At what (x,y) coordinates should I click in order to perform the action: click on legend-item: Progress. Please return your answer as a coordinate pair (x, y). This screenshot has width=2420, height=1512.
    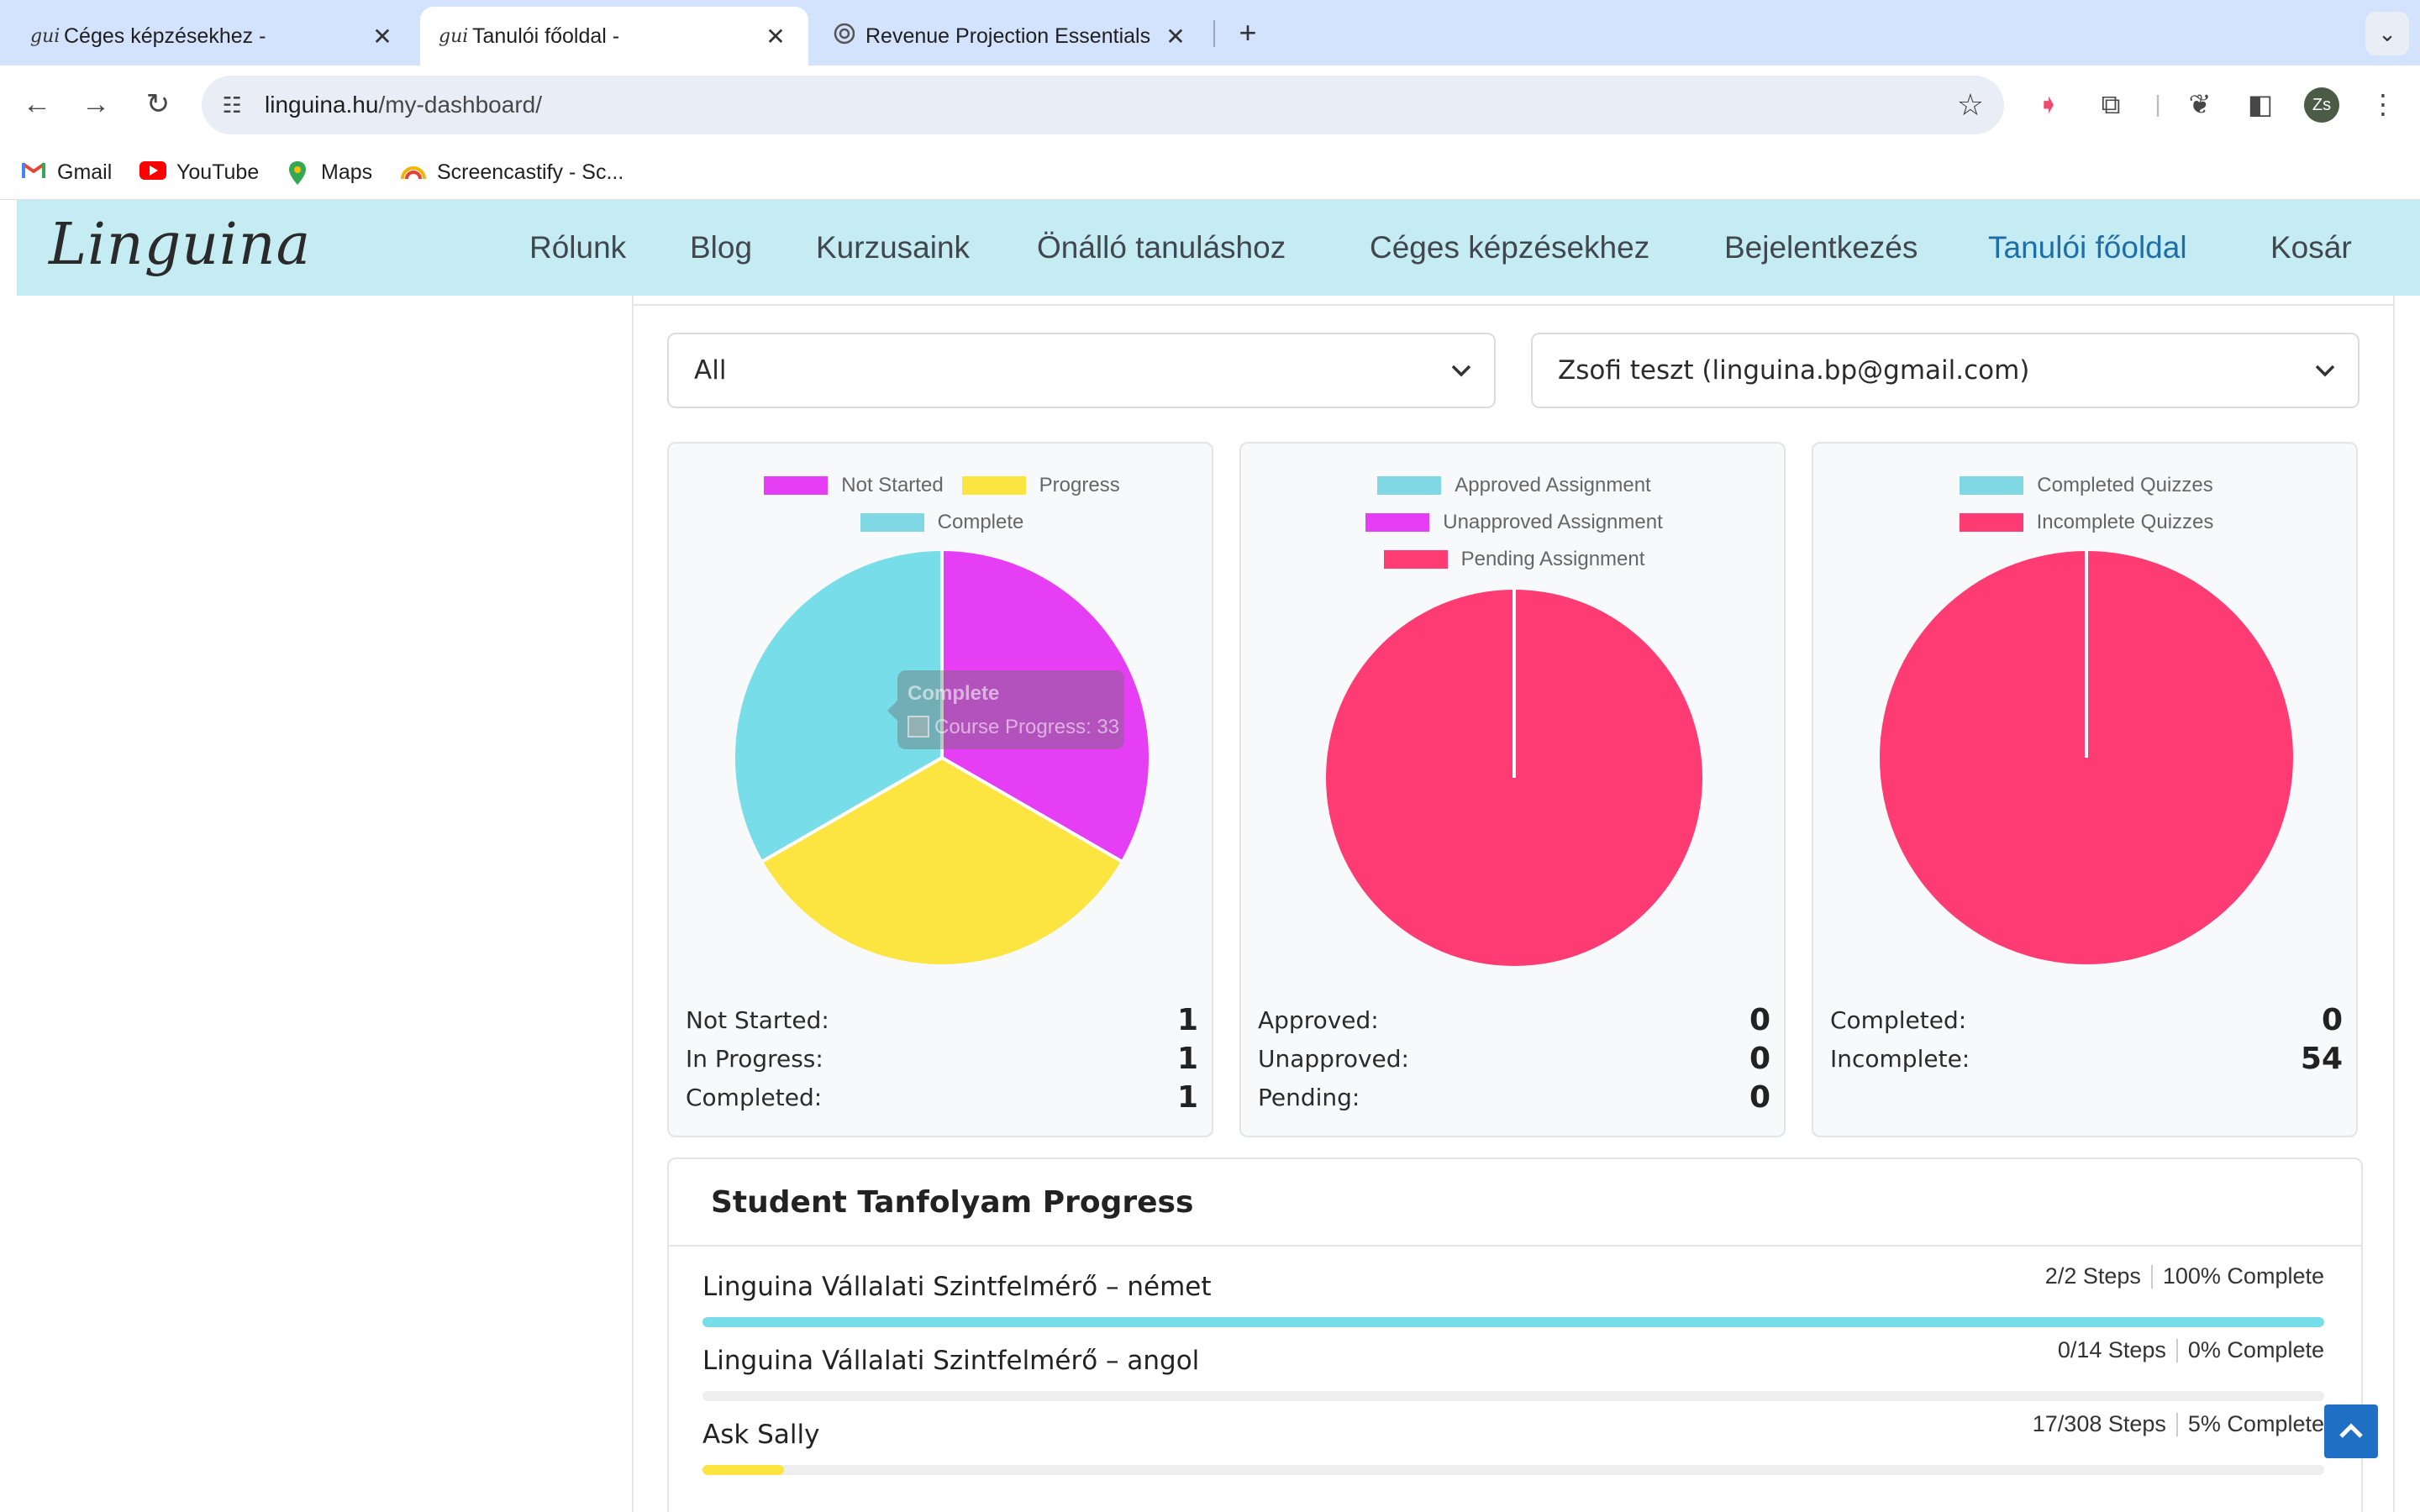
    Looking at the image, I should click on (1041, 485).